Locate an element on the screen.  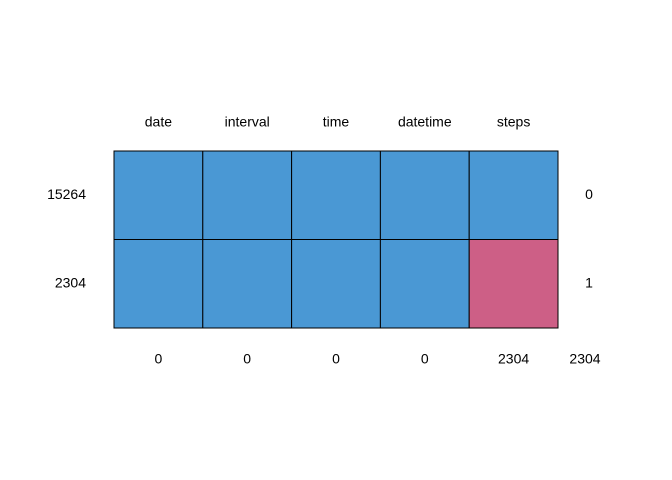
column-label-time: time is located at coordinates (336, 122).